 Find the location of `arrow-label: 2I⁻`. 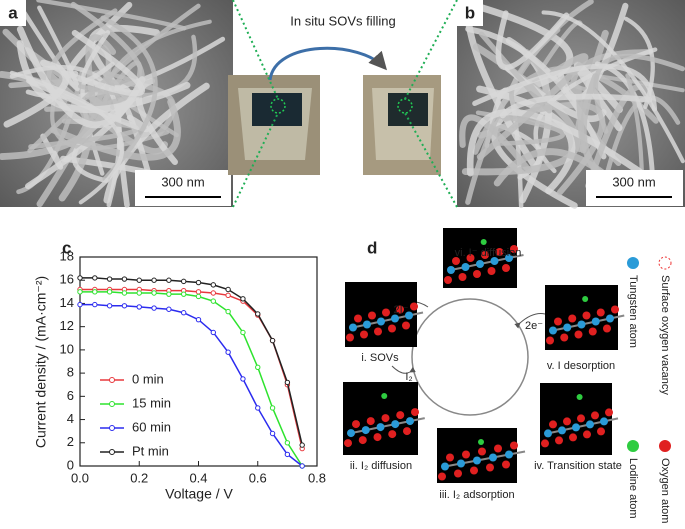

arrow-label: 2I⁻ is located at coordinates (401, 310).